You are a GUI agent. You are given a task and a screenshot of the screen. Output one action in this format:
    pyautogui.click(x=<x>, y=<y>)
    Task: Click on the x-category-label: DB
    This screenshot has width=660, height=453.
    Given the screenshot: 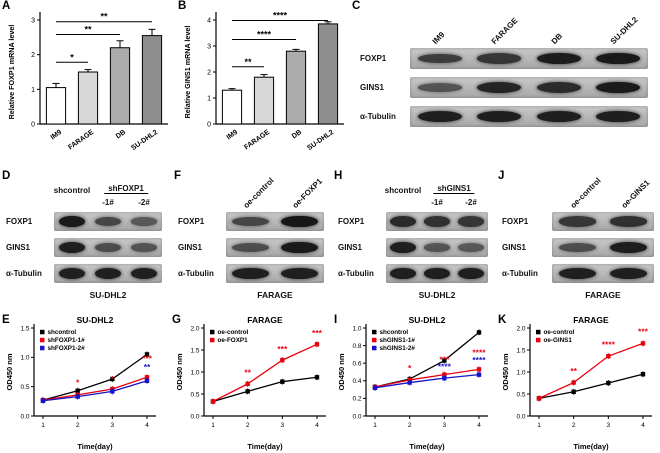 What is the action you would take?
    pyautogui.click(x=297, y=135)
    